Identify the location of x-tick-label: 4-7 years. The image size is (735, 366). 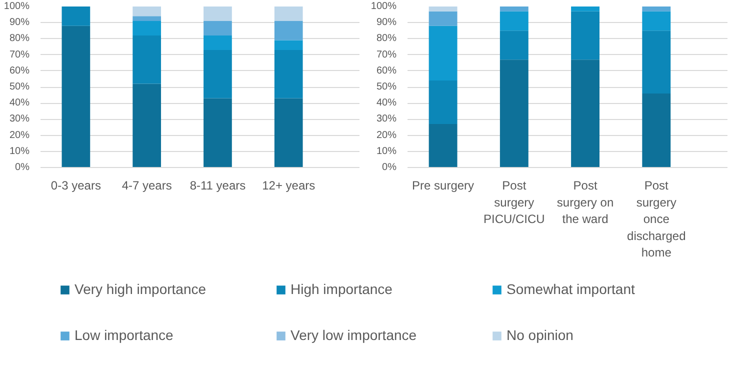
(147, 185).